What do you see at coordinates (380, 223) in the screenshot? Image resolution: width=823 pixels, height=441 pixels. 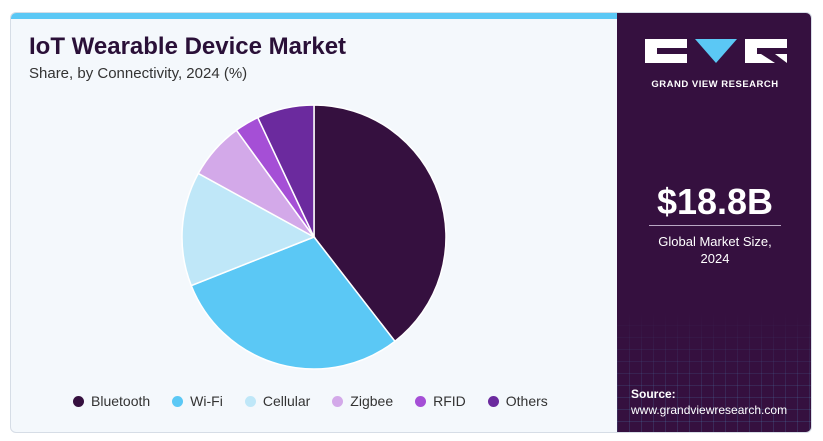 I see `pie-slice-bluetooth` at bounding box center [380, 223].